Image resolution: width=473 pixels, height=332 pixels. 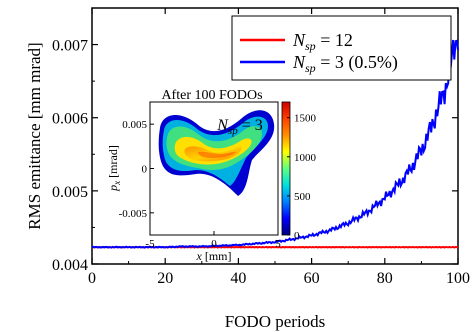 What do you see at coordinates (286, 168) in the screenshot?
I see `colorbar` at bounding box center [286, 168].